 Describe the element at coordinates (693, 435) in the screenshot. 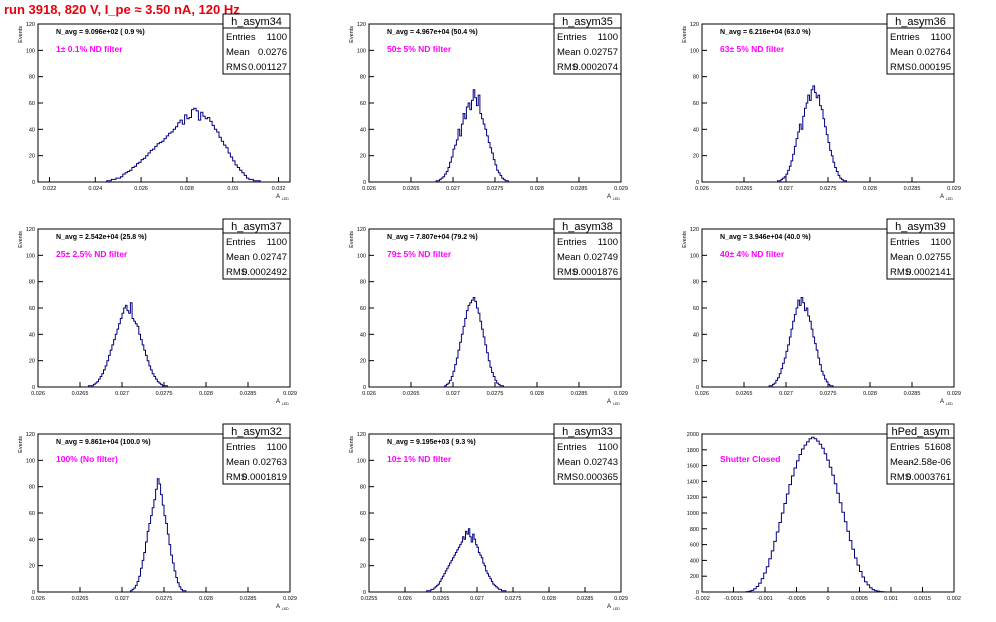

I see `y-tick-label: 2000` at that location.